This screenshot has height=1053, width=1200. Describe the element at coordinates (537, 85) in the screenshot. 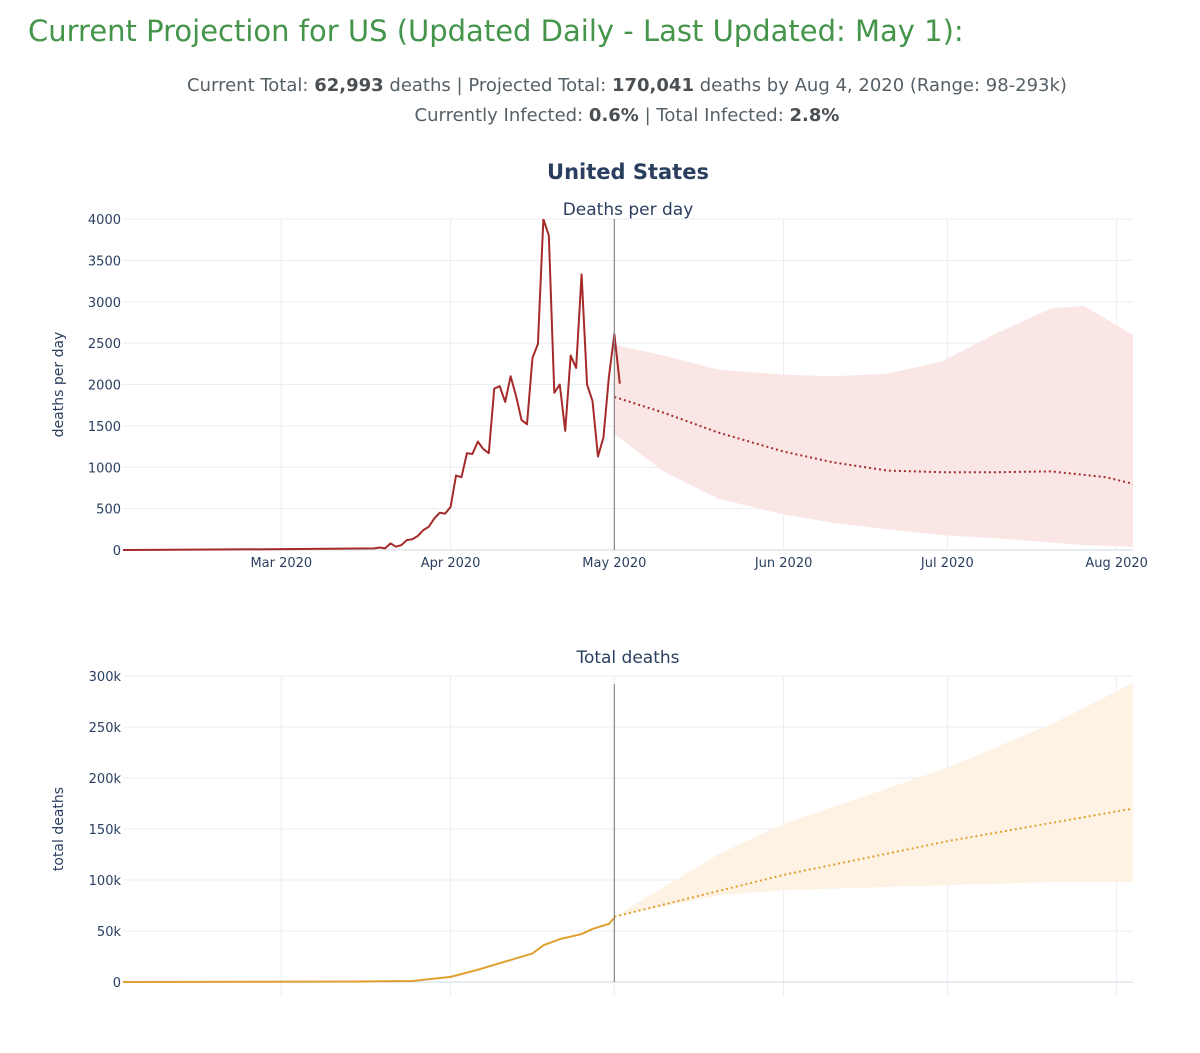

I see `projected-total-label: Projected Total:` at that location.